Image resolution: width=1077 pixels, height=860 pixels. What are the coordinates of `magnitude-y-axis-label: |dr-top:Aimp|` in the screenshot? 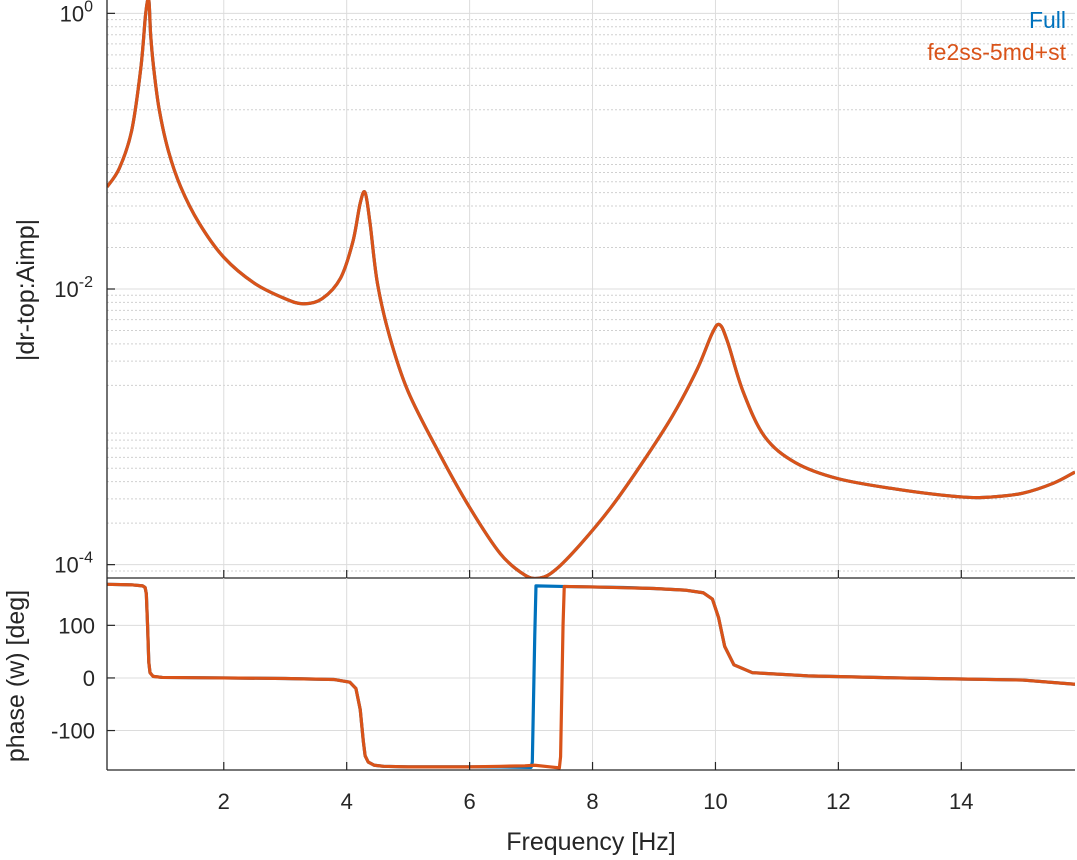 It's located at (26, 290).